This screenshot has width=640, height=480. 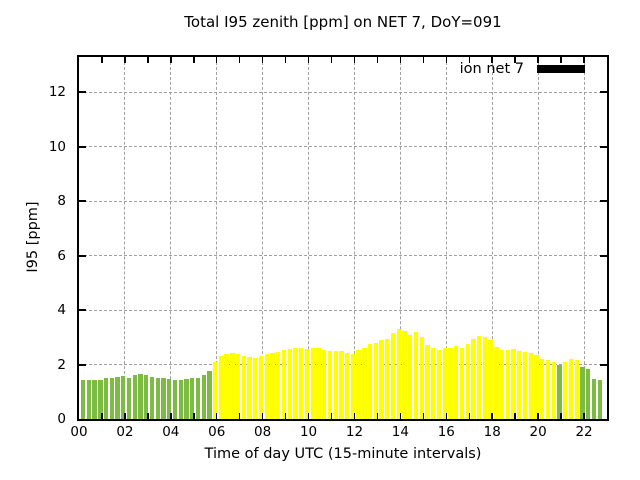 I want to click on y-tick-label: 10, so click(x=57, y=146).